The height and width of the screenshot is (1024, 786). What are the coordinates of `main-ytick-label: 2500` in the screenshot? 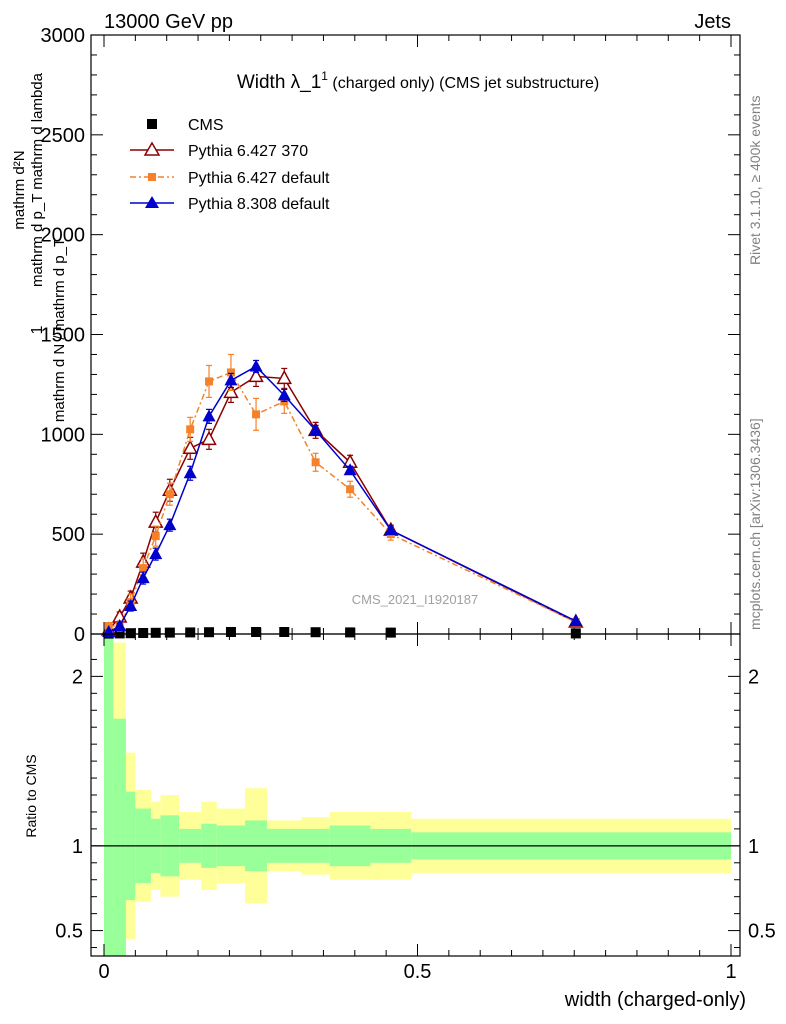 It's located at (63, 136).